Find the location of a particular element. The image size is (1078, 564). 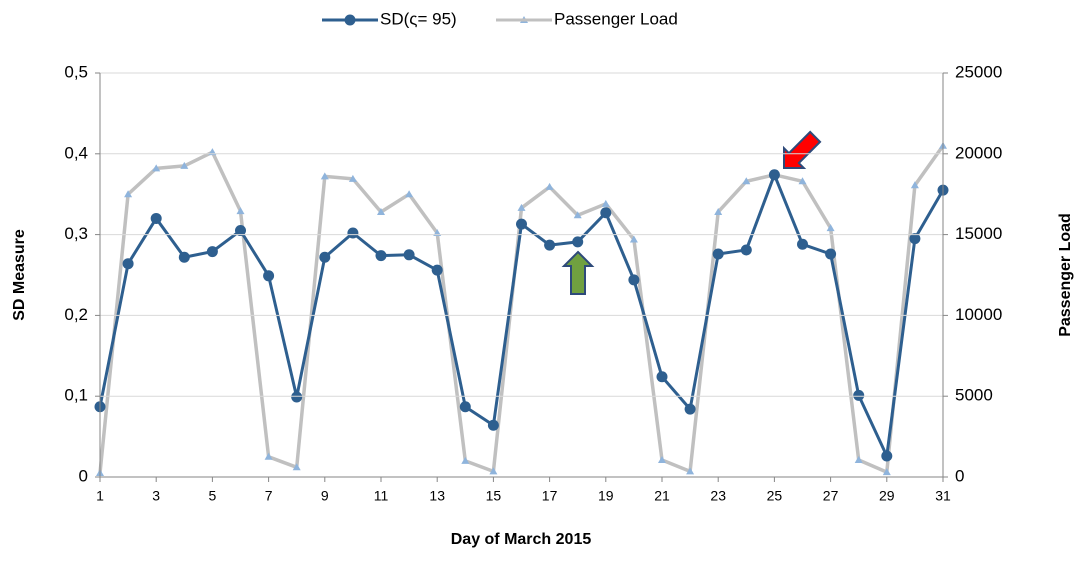

x-tick-label: 1 is located at coordinates (100, 496).